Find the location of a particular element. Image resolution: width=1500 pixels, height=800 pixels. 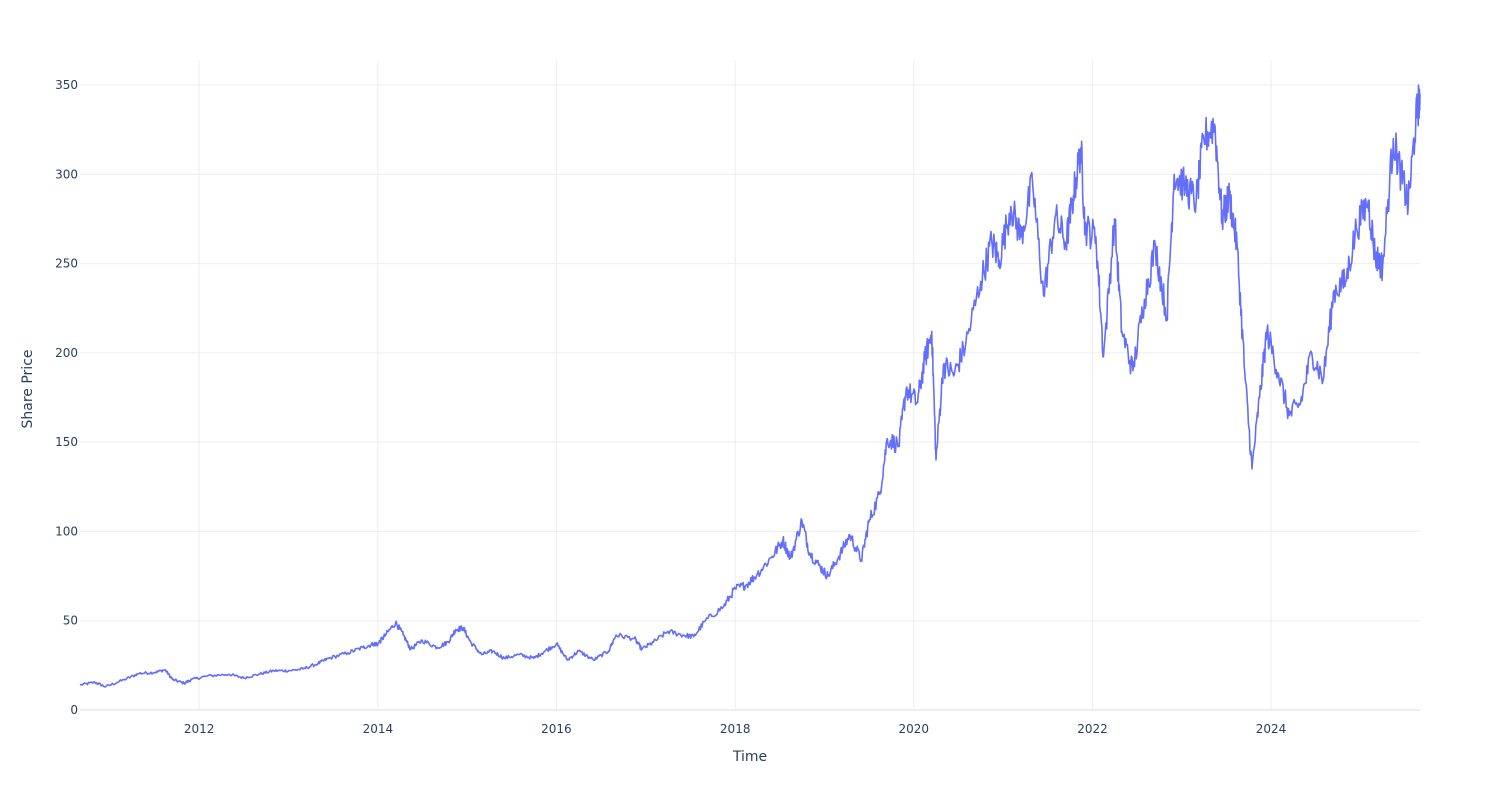

y-tick-label: 150 is located at coordinates (66, 442).